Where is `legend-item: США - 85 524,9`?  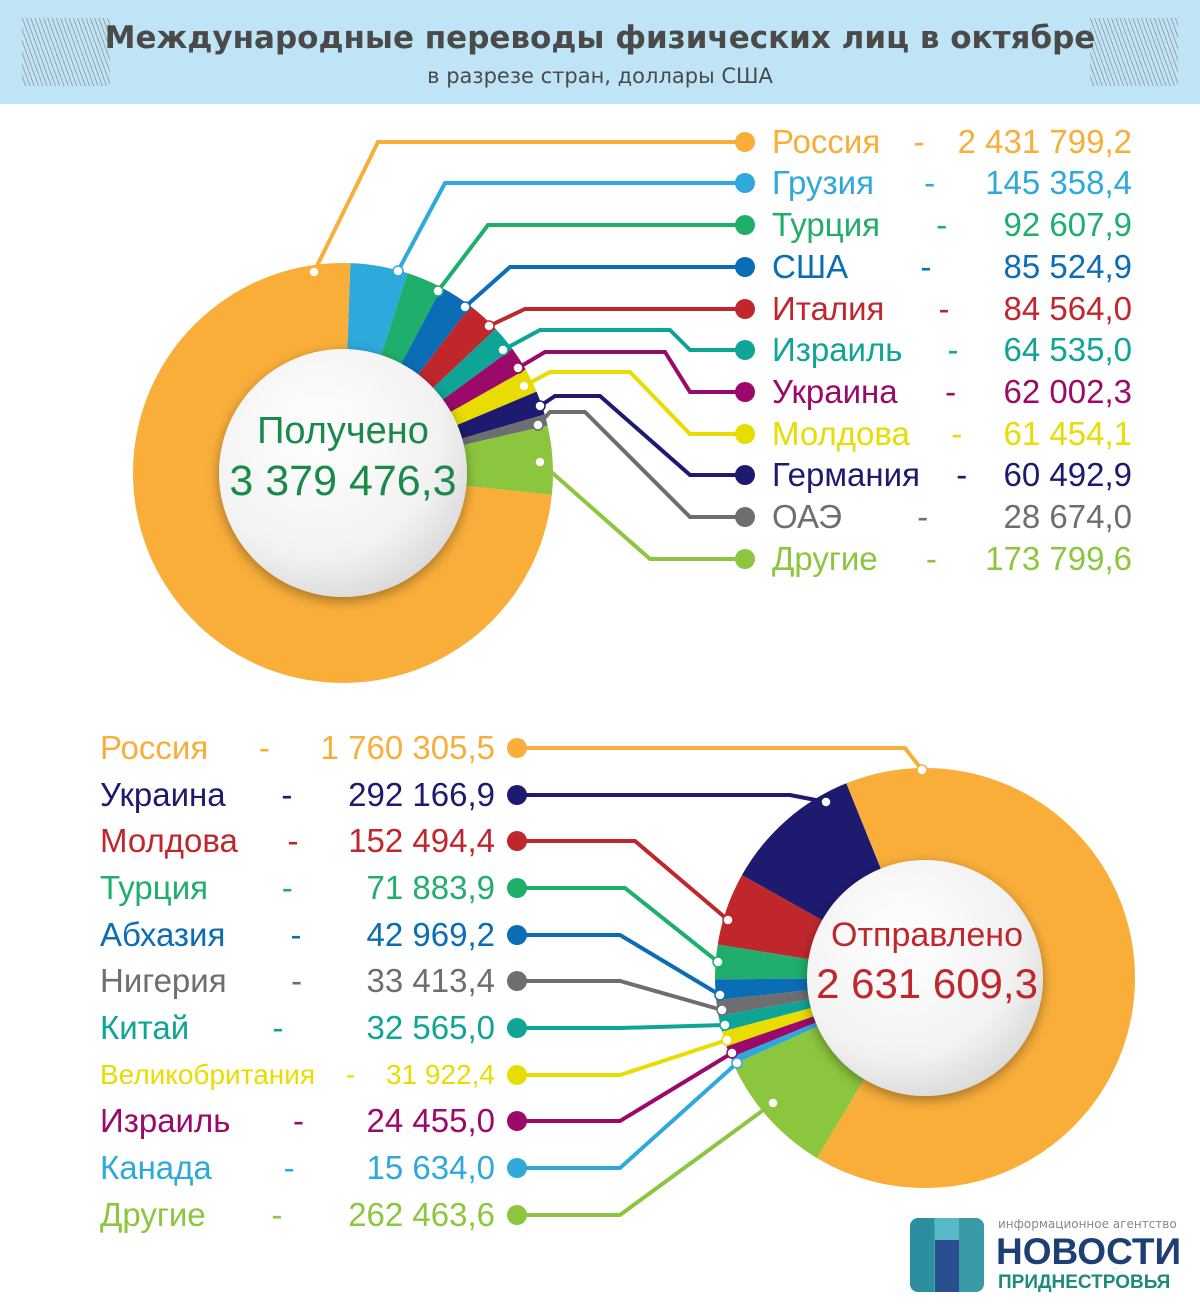
legend-item: США - 85 524,9 is located at coordinates (952, 267).